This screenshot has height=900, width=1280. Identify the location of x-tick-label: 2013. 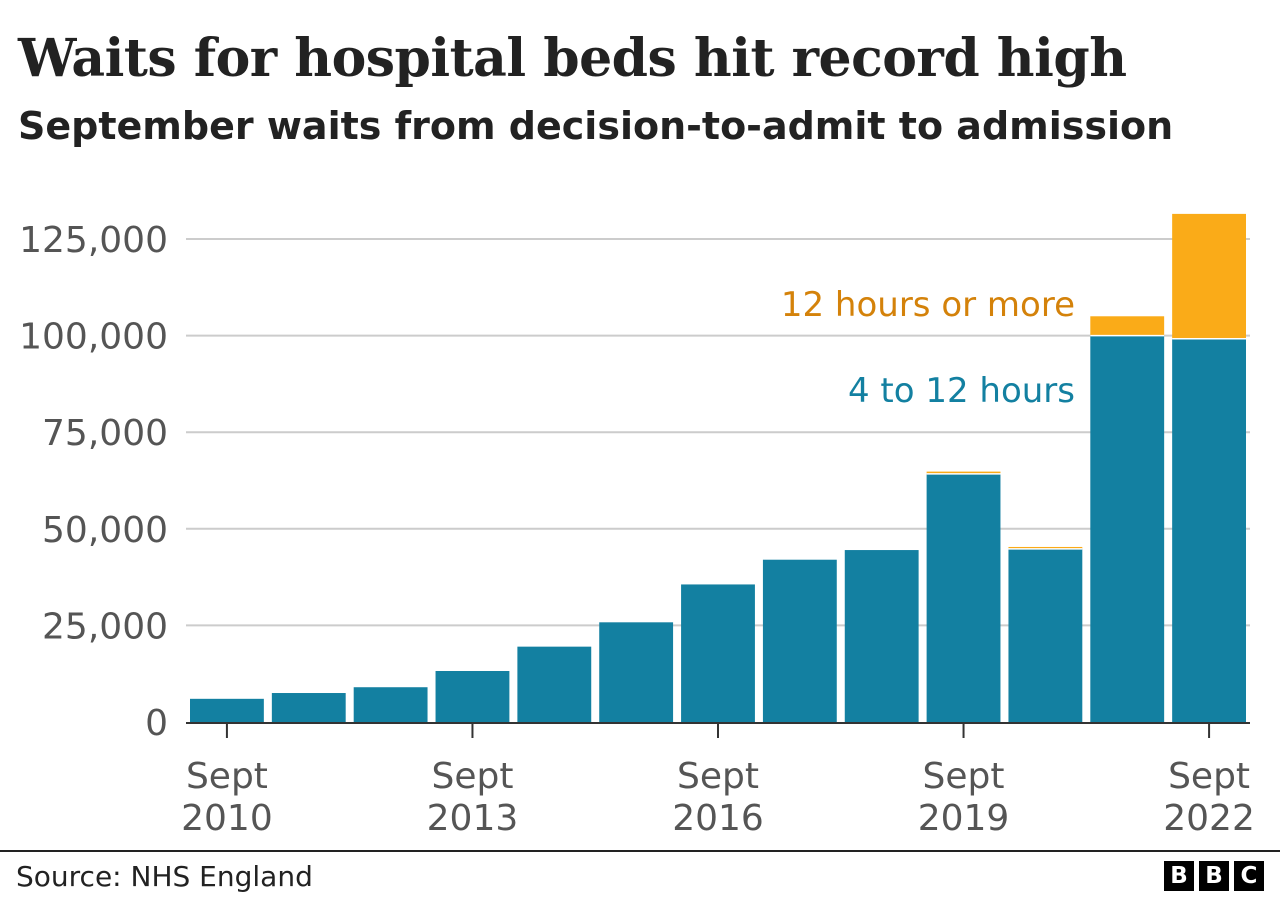
(473, 818).